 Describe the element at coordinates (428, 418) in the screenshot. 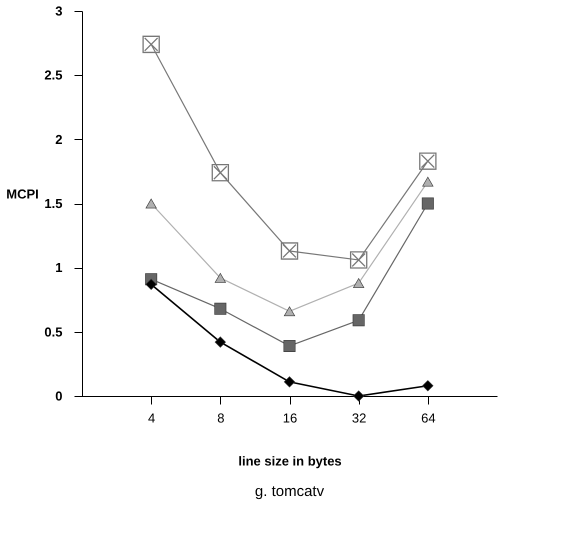

I see `x-tick-label: 64` at that location.